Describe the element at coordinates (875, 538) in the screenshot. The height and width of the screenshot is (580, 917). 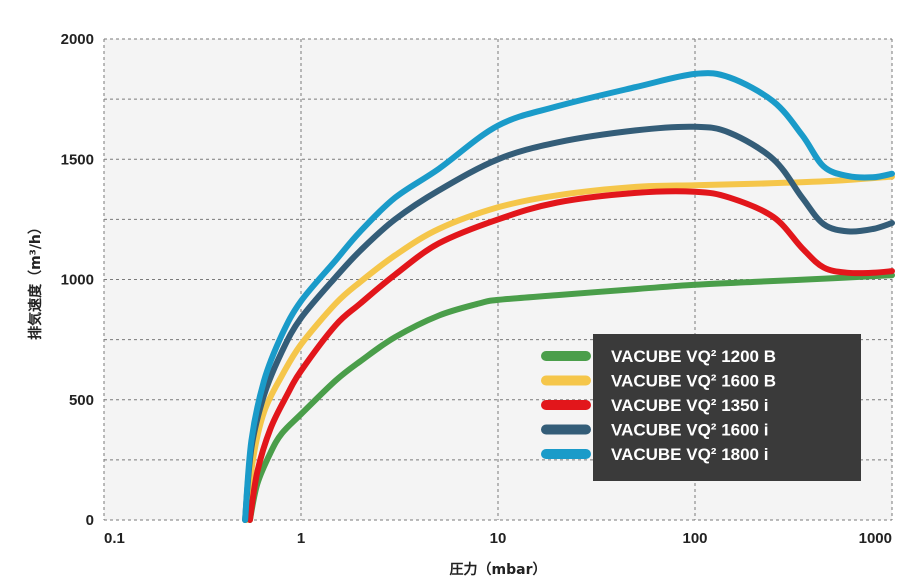
I see `x-tick-label: 1000` at that location.